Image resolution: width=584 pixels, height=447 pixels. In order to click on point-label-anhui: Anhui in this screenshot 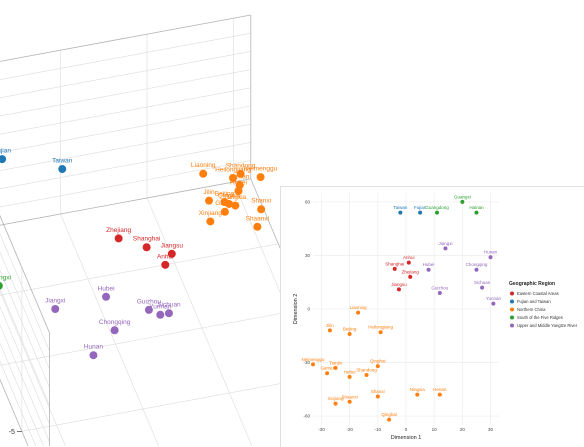, I will do `click(409, 257)`.